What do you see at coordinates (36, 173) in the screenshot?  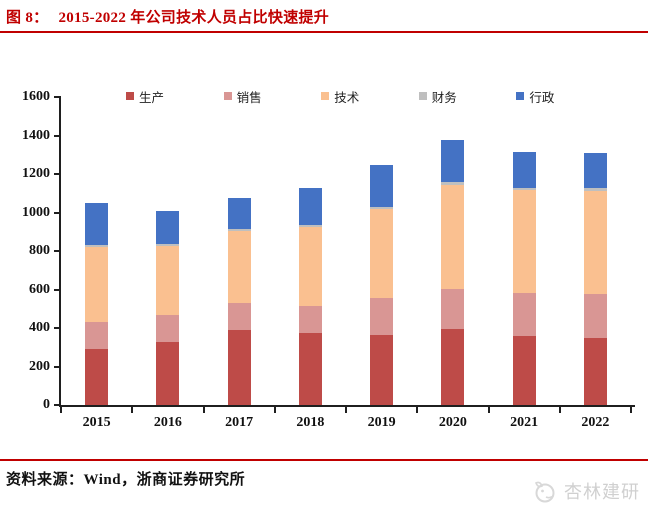 I see `y-tick-label: 1200` at bounding box center [36, 173].